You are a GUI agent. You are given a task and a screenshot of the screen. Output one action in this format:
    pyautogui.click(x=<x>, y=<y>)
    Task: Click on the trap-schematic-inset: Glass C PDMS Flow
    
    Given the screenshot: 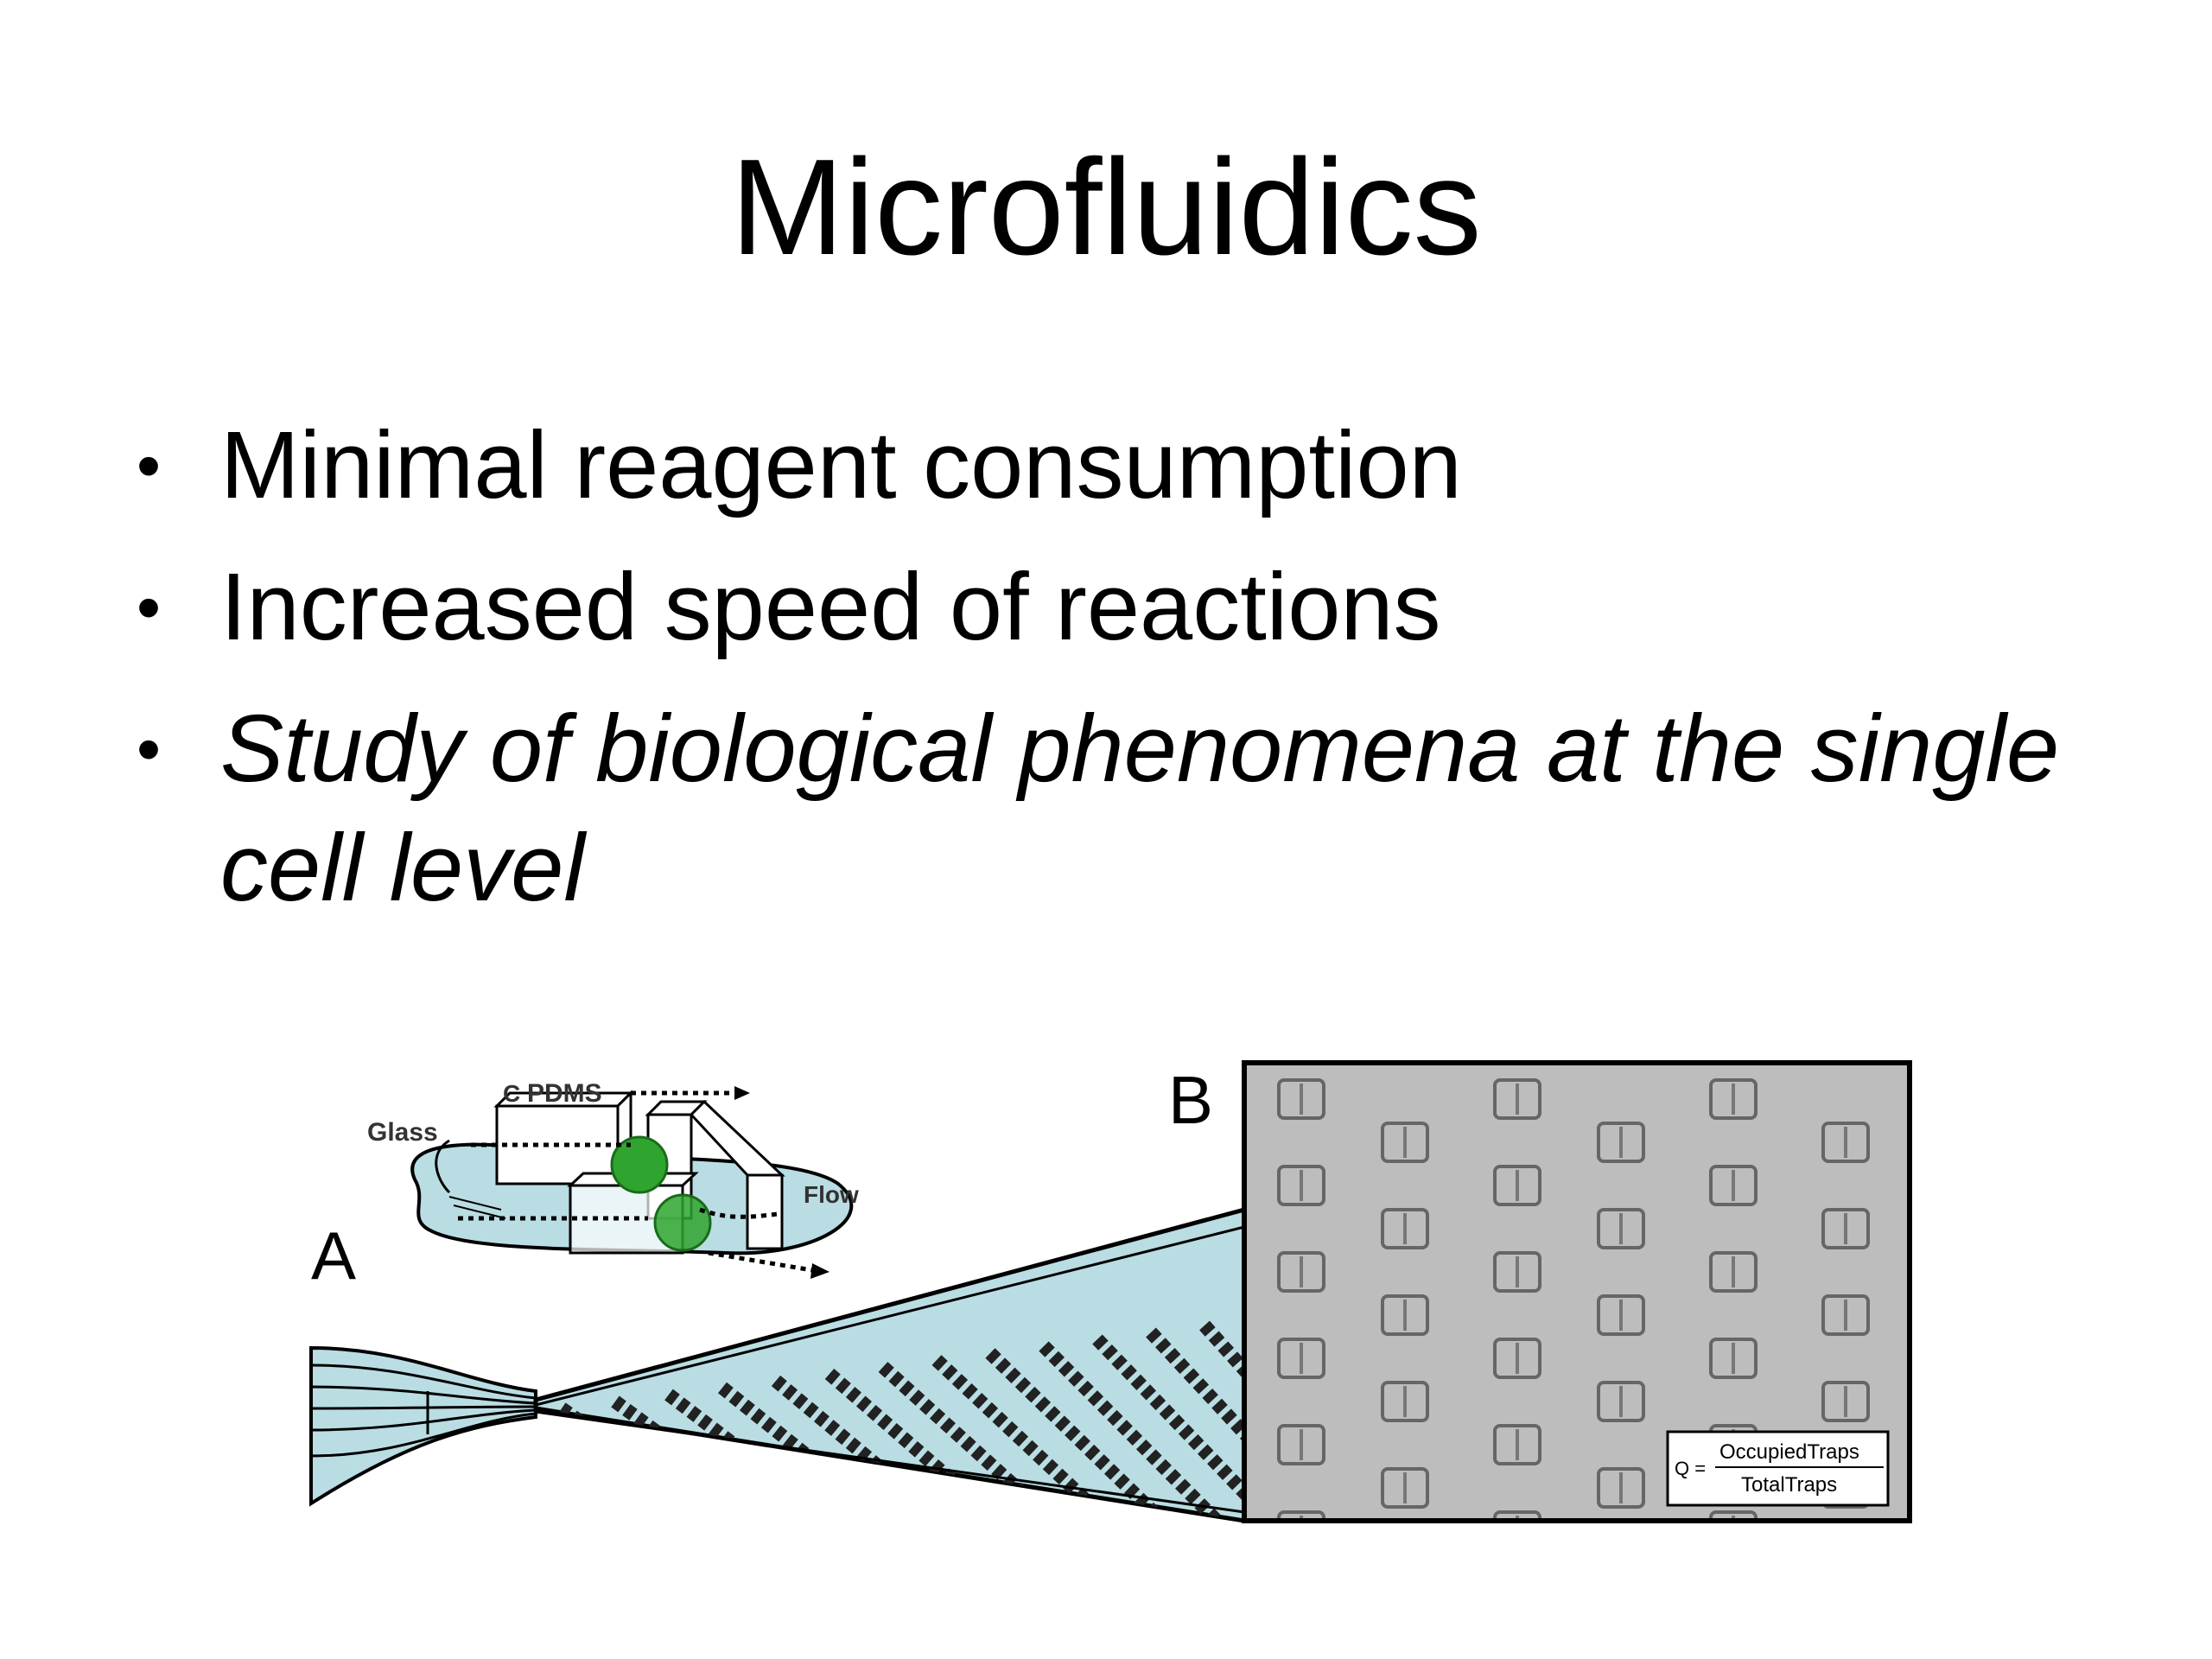 What is the action you would take?
    pyautogui.click(x=613, y=1179)
    